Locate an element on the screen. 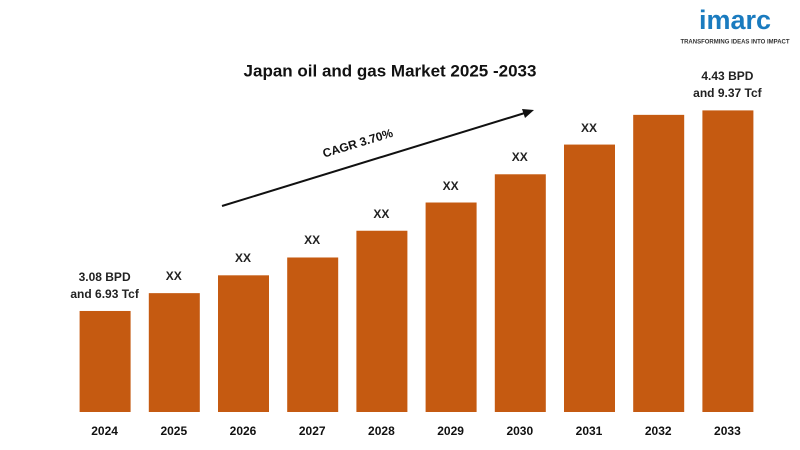  value-label-box: 3.08 BPD and 6.93 Tcf is located at coordinates (104, 285).